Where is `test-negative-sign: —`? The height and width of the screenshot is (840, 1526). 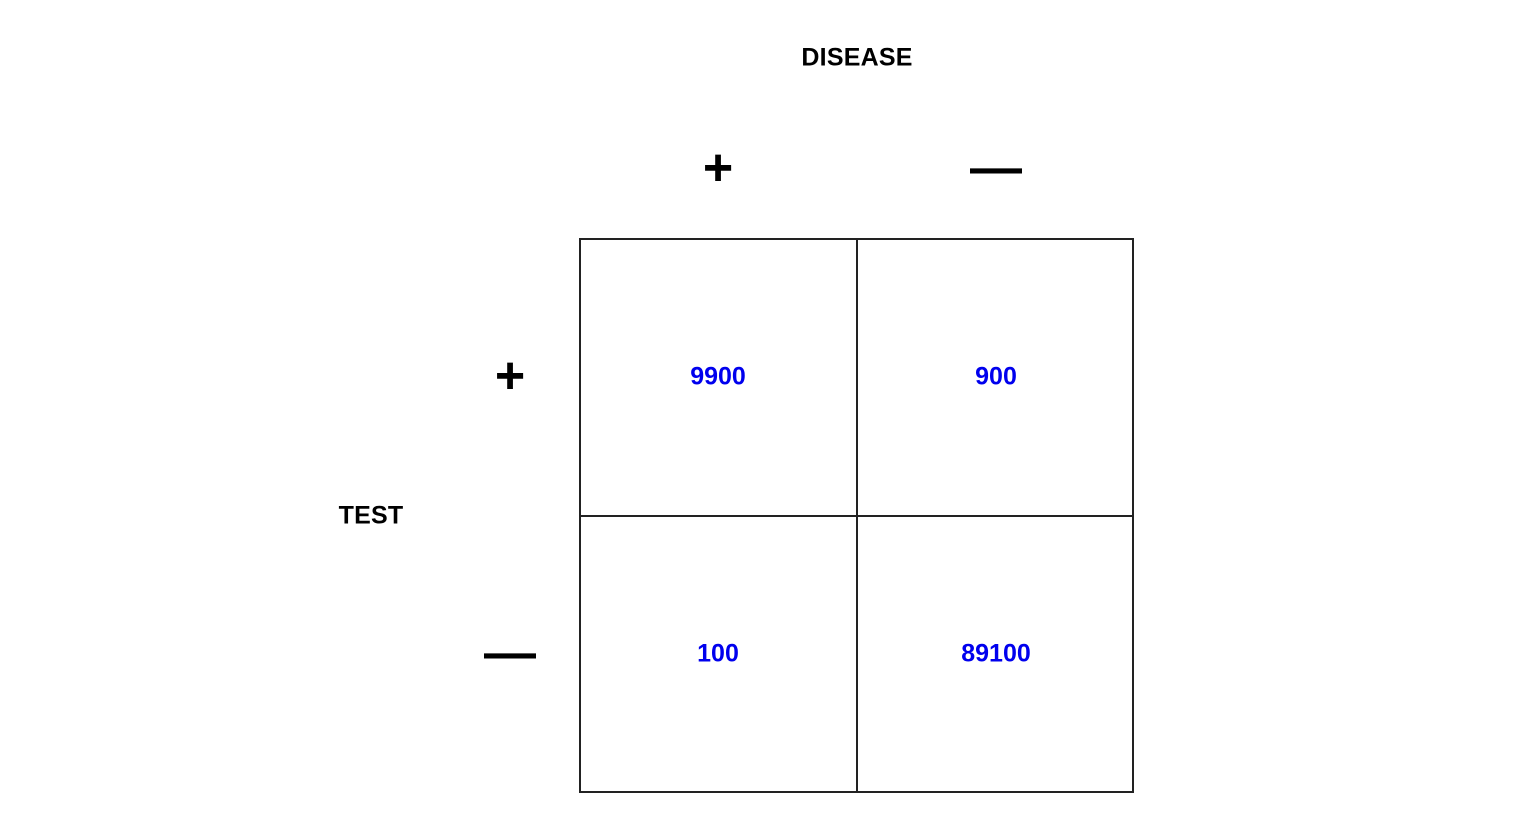 test-negative-sign: — is located at coordinates (510, 653).